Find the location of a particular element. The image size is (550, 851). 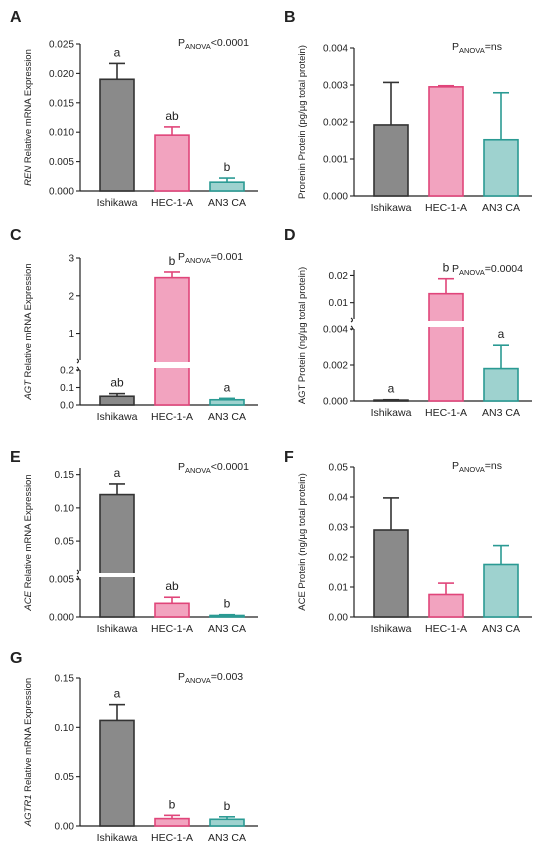

y-tick-label: 0.015 is located at coordinates (61, 103).